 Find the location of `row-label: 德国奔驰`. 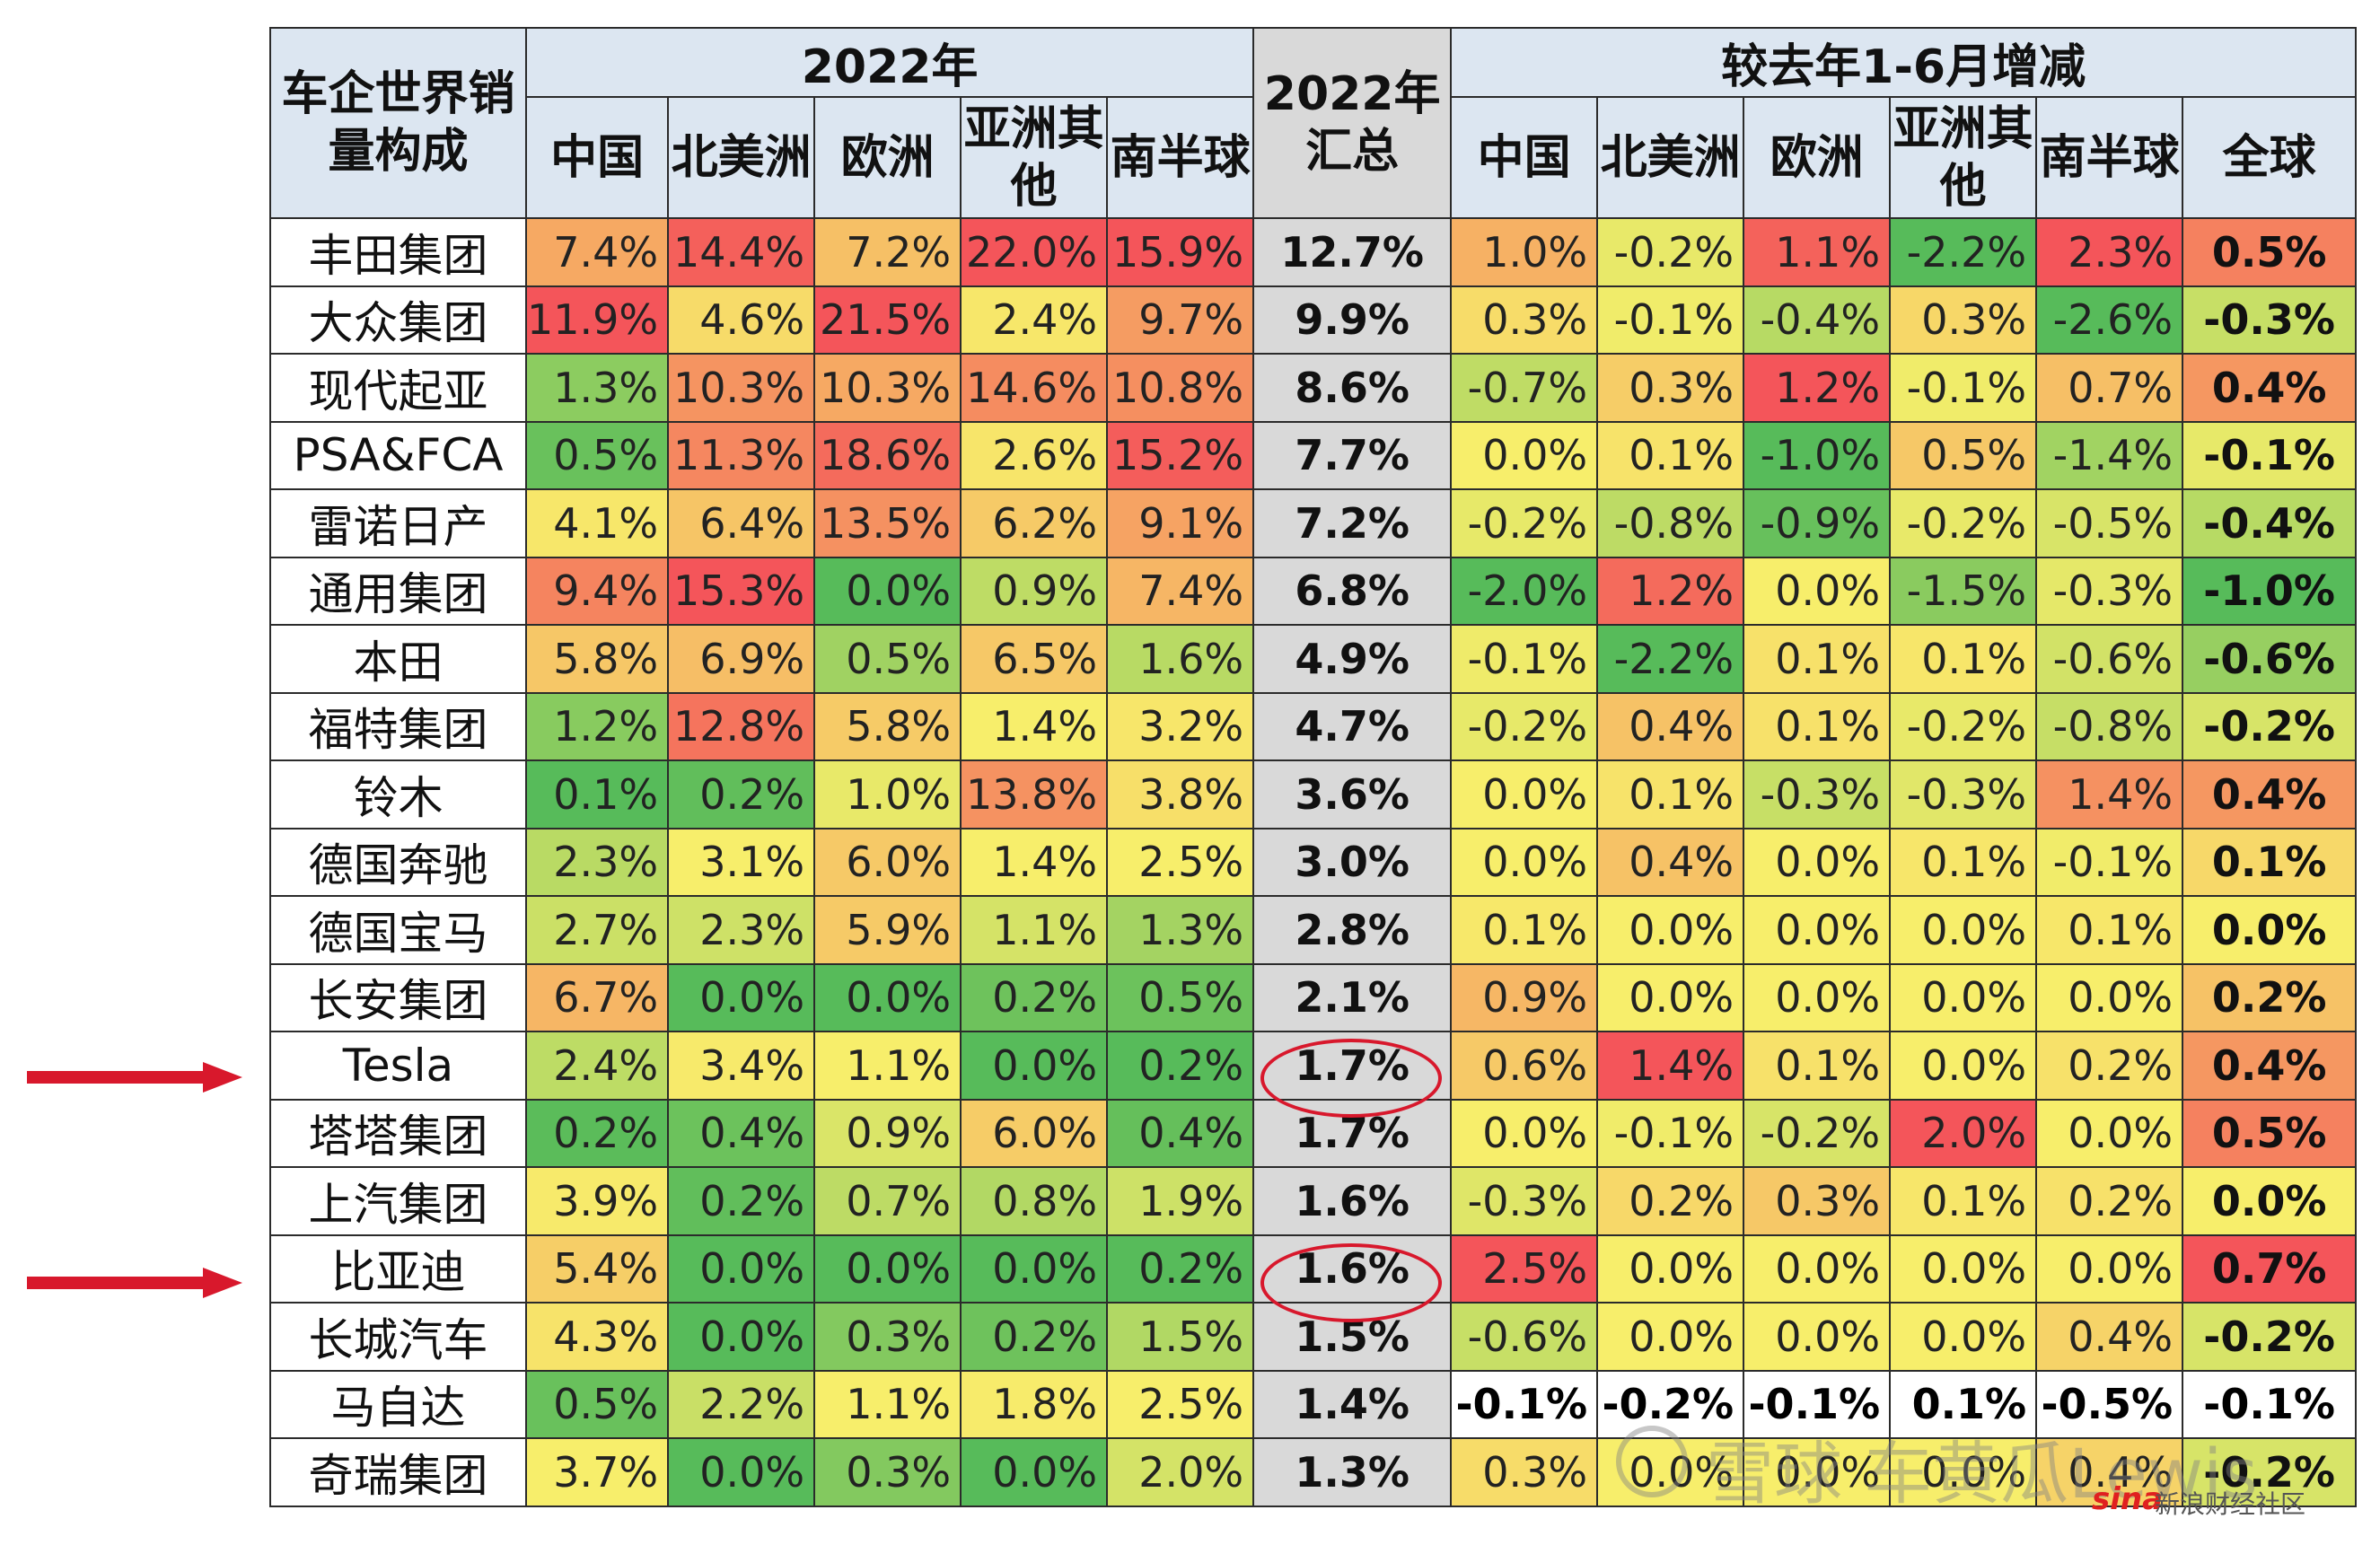

row-label: 德国奔驰 is located at coordinates (398, 862).